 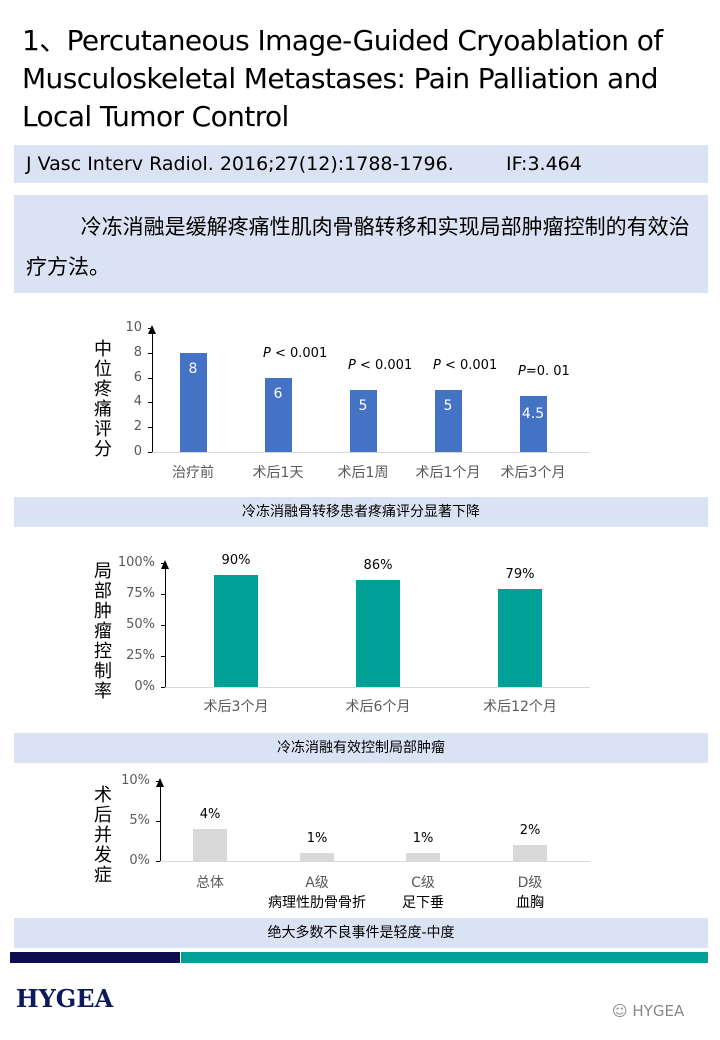 I want to click on y-tick-label: 10, so click(x=133, y=327).